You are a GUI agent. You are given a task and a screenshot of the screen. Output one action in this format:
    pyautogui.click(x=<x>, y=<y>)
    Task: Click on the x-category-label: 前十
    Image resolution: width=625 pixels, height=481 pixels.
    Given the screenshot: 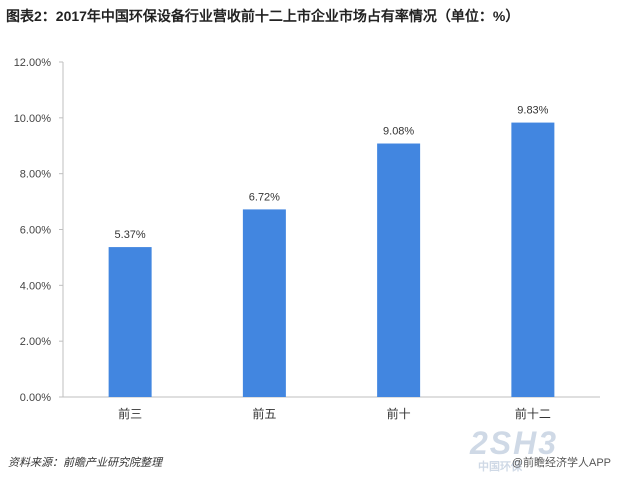 What is the action you would take?
    pyautogui.click(x=399, y=413)
    